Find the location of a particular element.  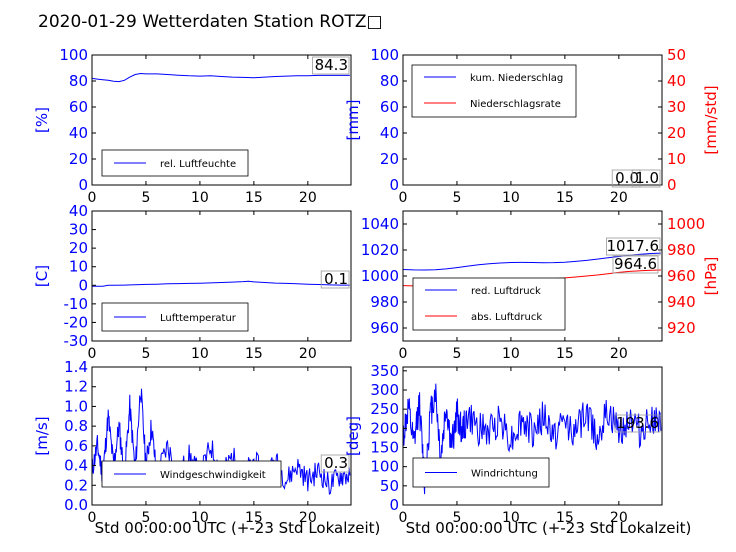

y2-axis-label: [hPa] is located at coordinates (711, 276).